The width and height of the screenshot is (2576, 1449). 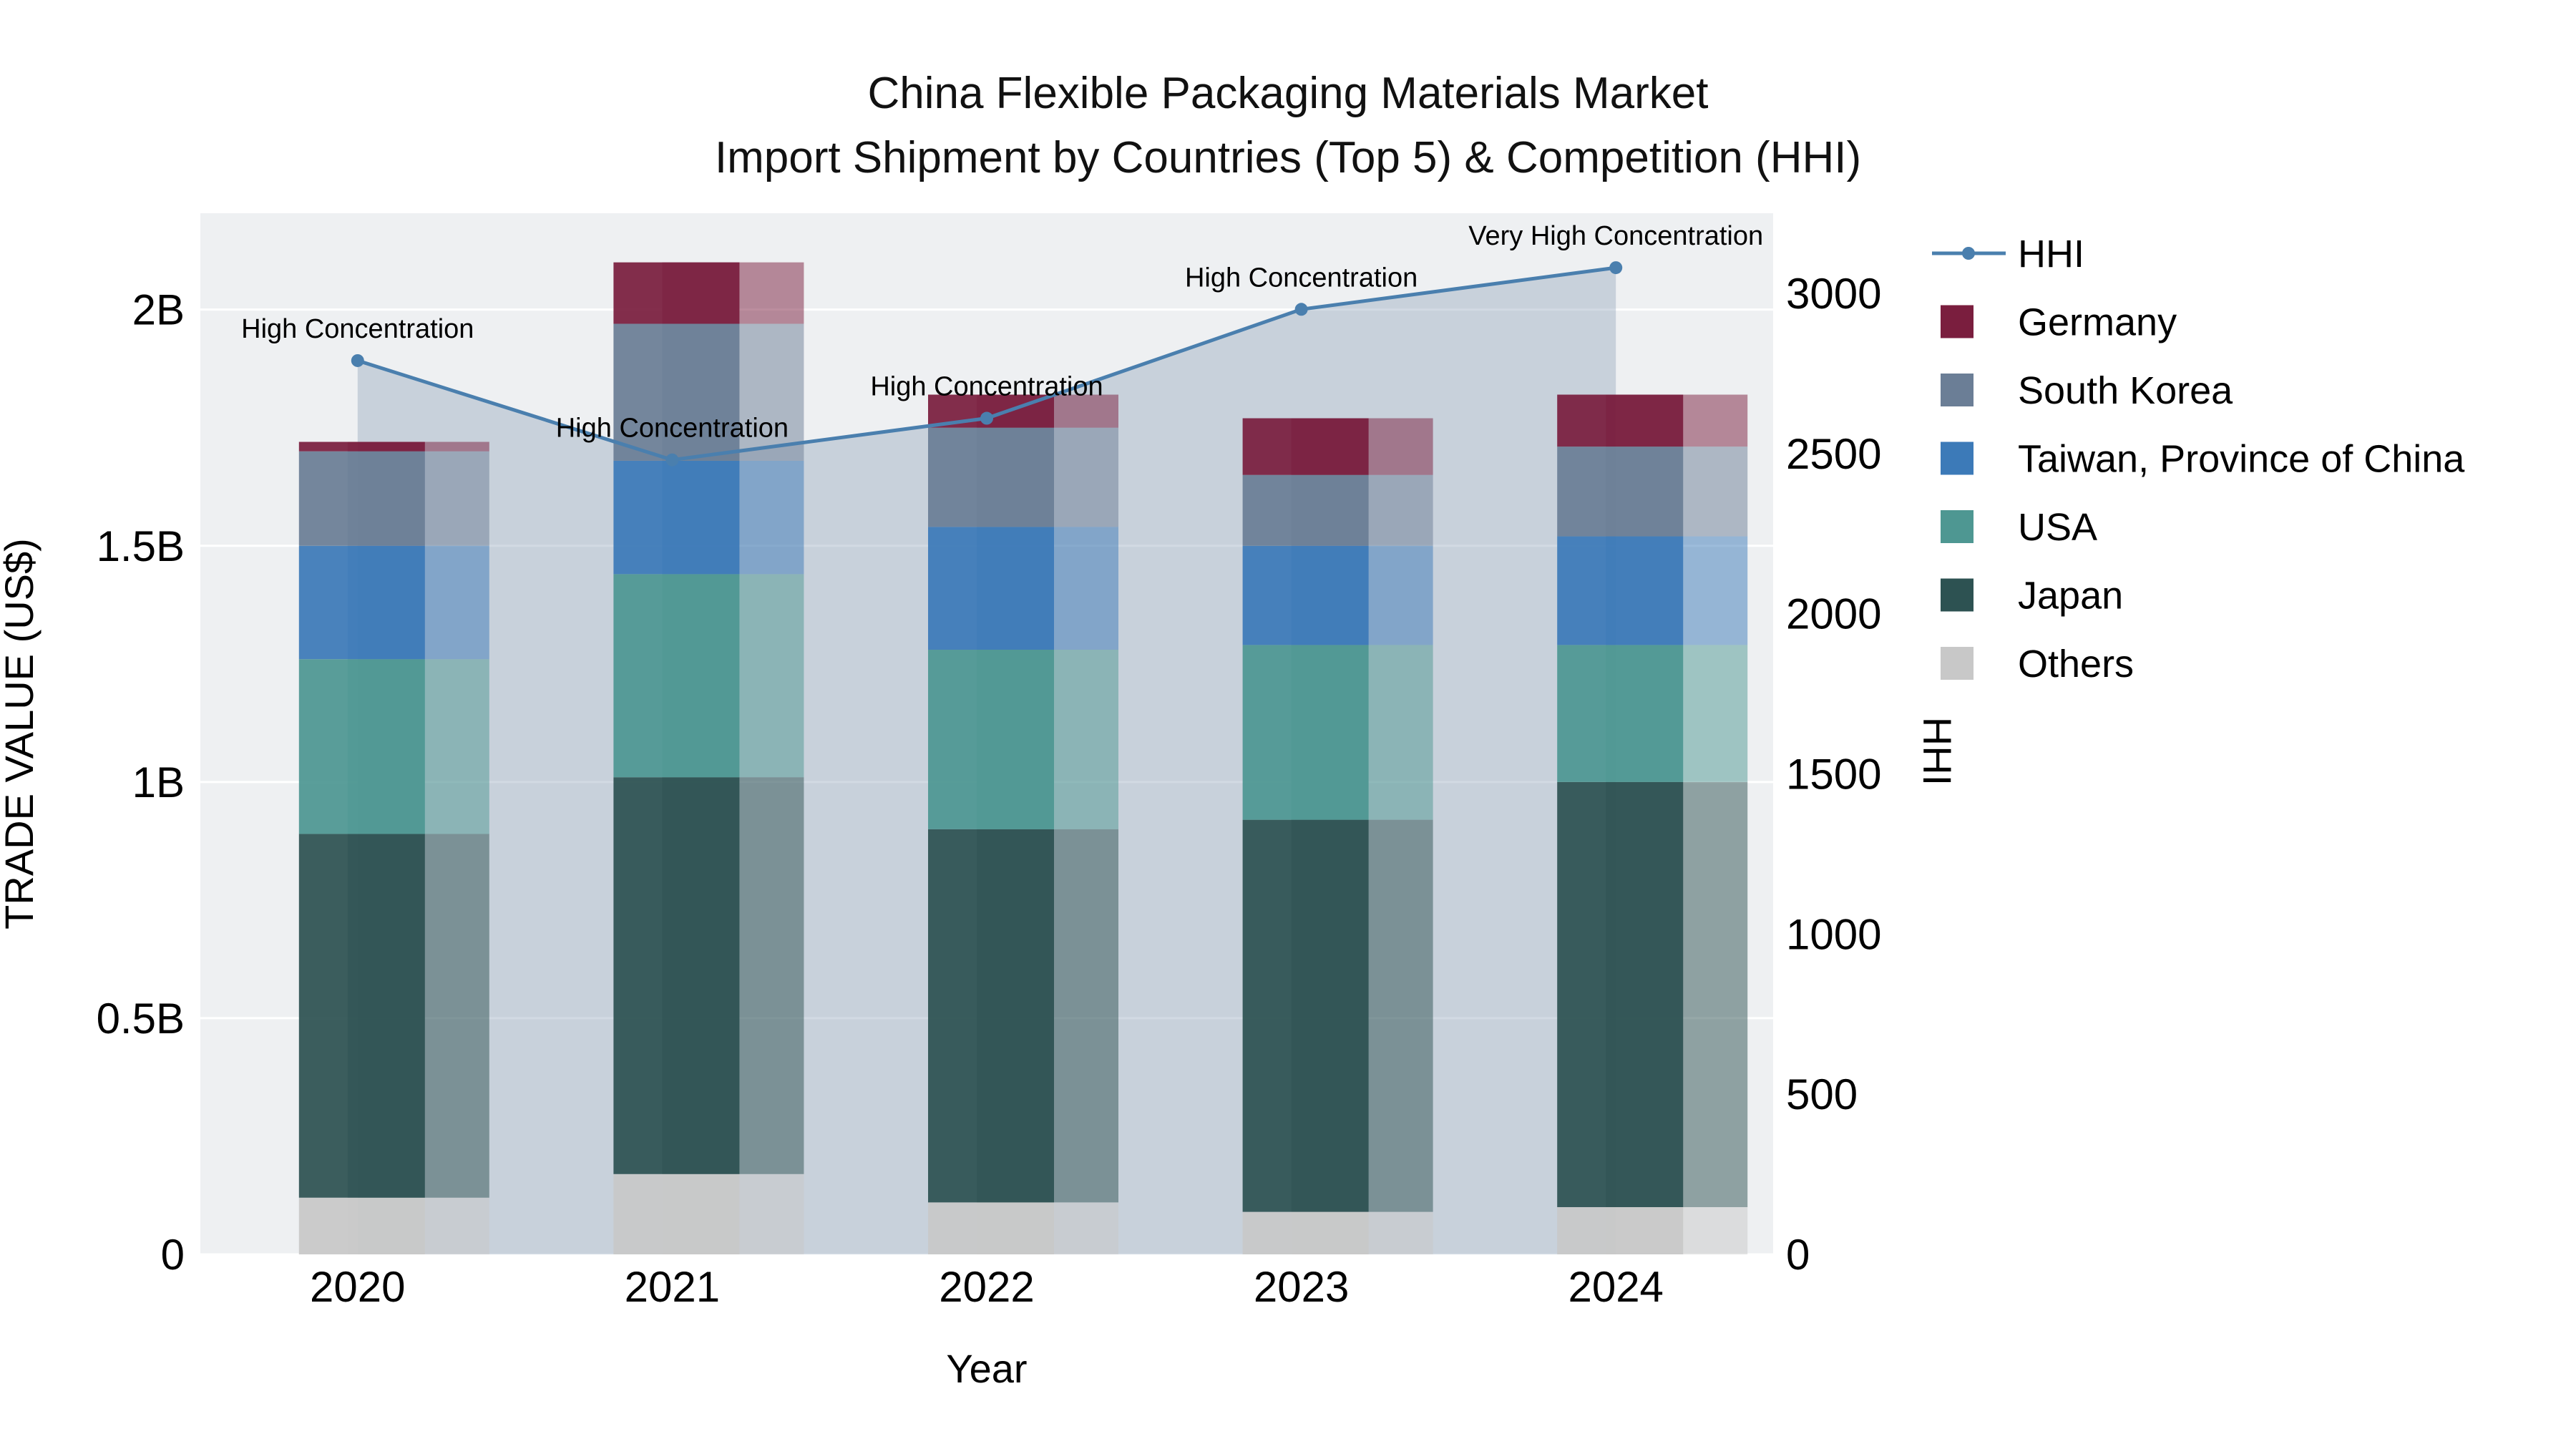 What do you see at coordinates (676, 975) in the screenshot?
I see `bar-2021-japan` at bounding box center [676, 975].